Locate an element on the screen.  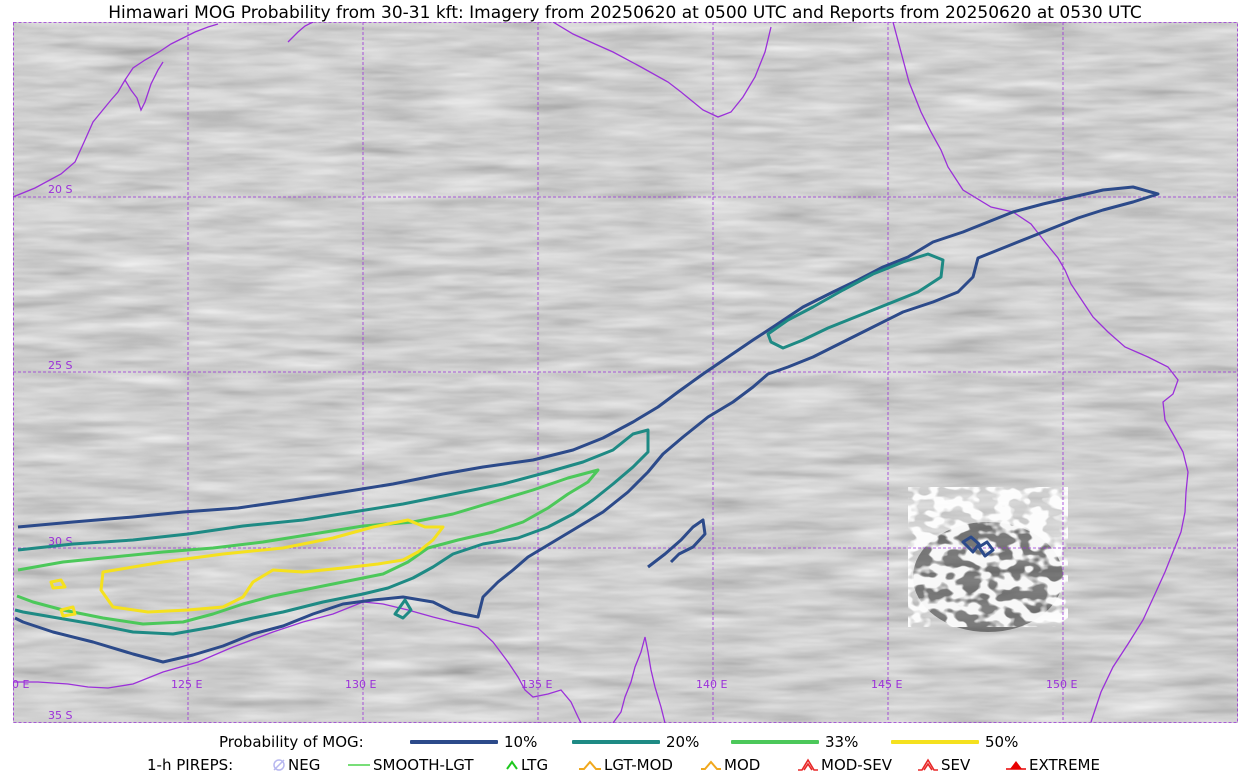
lat-label: 25 S is located at coordinates (60, 365).